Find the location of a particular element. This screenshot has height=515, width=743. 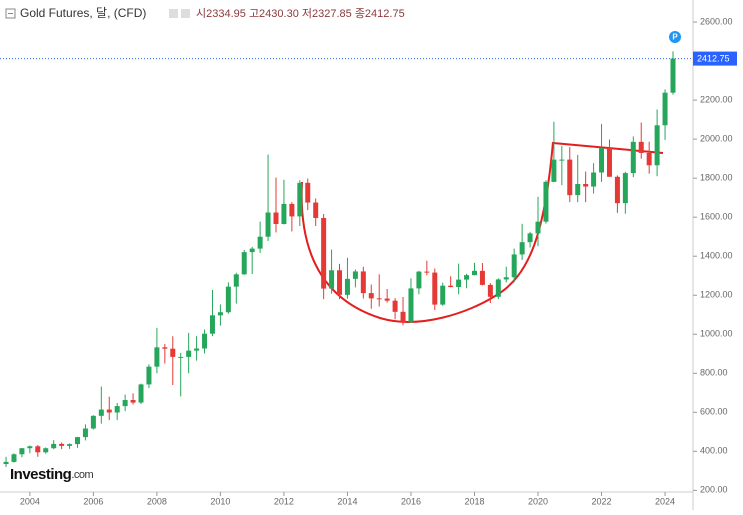

logo-suffix: .com is located at coordinates (82, 475).